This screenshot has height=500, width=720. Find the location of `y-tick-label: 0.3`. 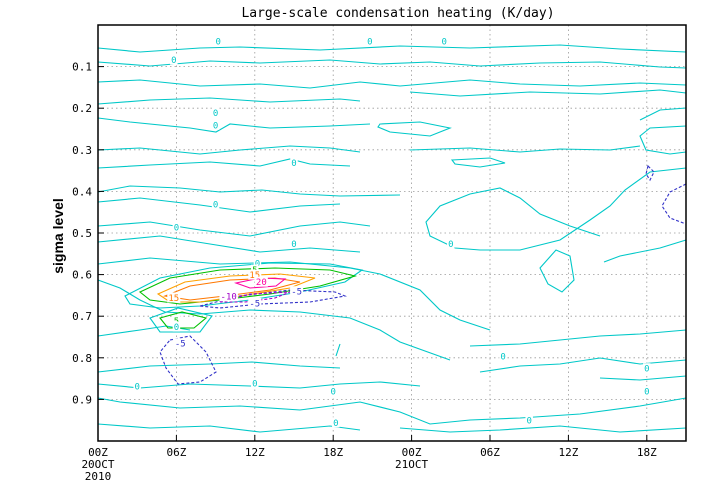

y-tick-label: 0.3 is located at coordinates (82, 150).